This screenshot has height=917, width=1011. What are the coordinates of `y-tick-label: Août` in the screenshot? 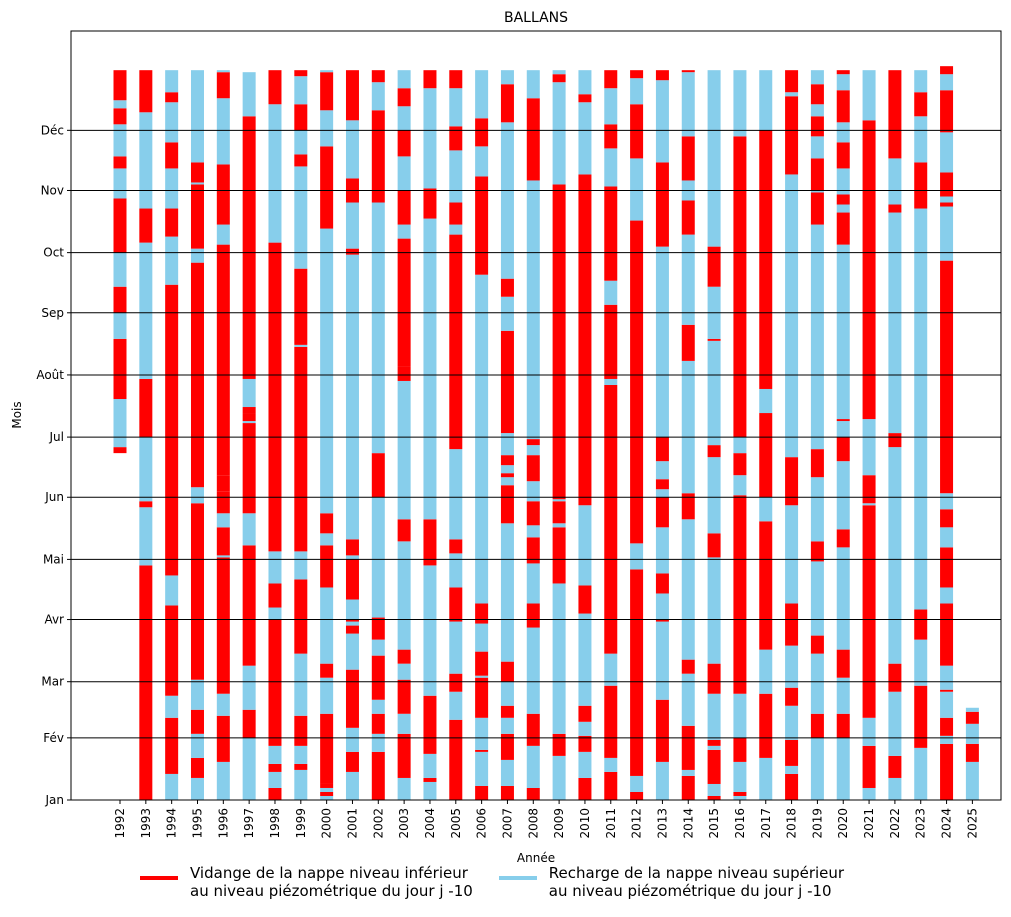 It's located at (50, 375).